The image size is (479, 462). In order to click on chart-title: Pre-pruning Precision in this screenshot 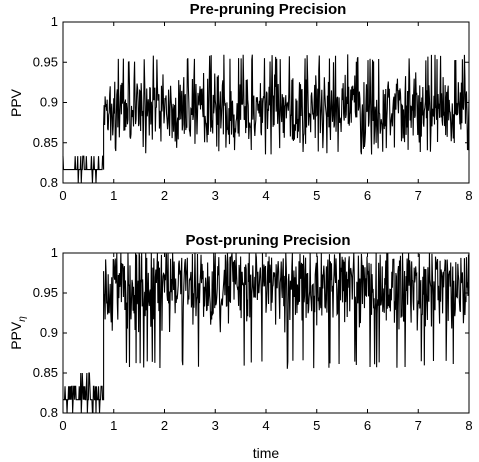, I will do `click(268, 9)`.